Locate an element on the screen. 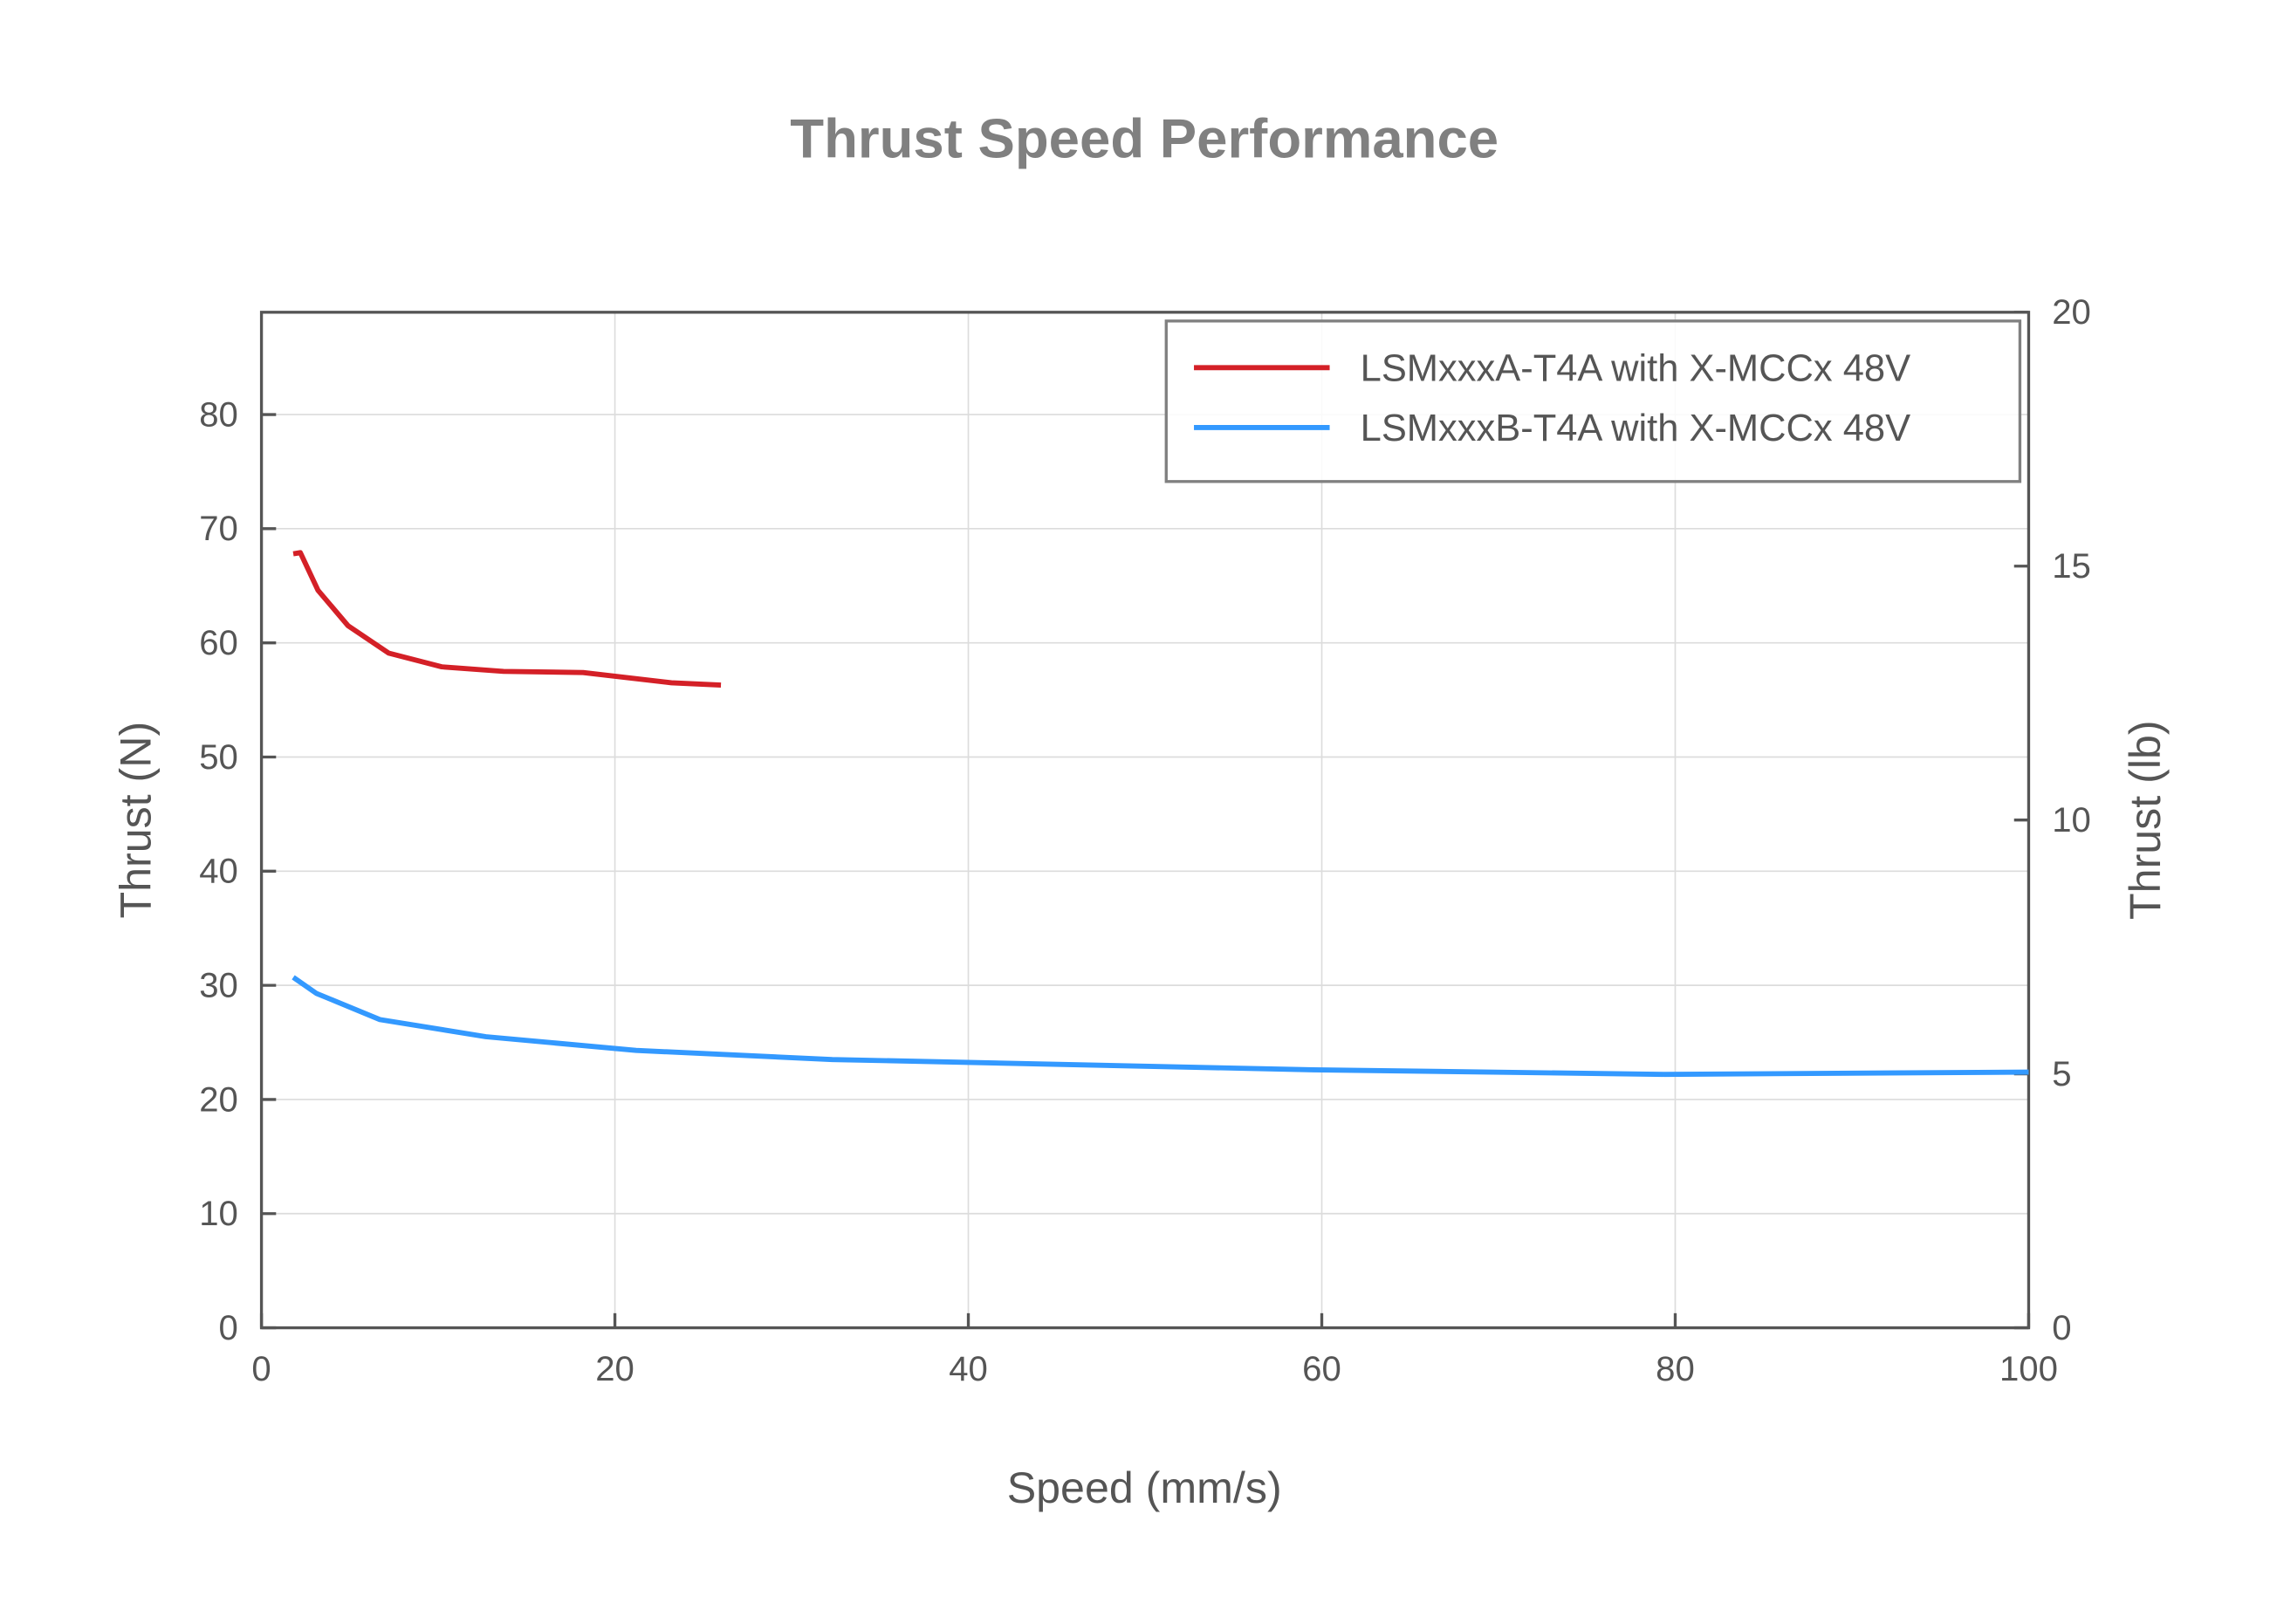 Image resolution: width=2277 pixels, height=1624 pixels. y-tick-label: 70 is located at coordinates (218, 528).